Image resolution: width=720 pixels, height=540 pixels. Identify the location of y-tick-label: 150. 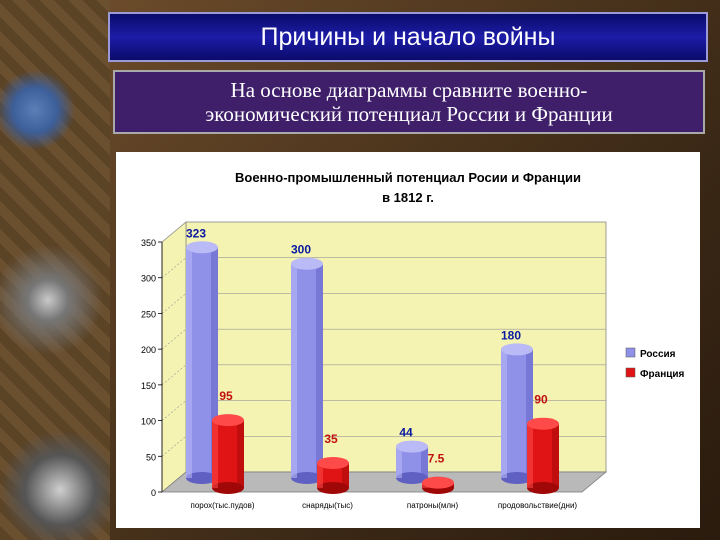
(148, 386).